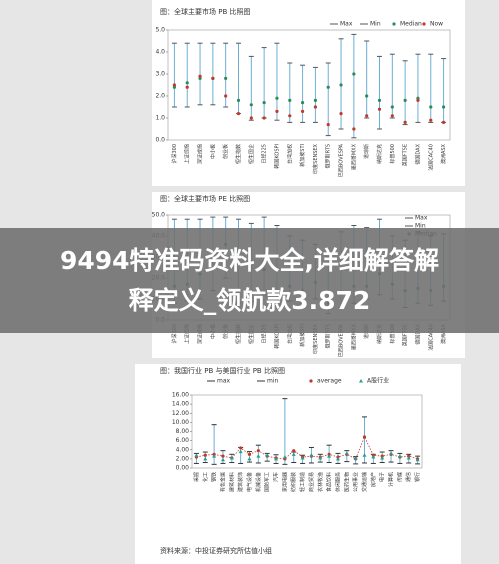 The width and height of the screenshot is (499, 564). Describe the element at coordinates (159, 215) in the screenshot. I see `y-tick-label: 50.0` at that location.